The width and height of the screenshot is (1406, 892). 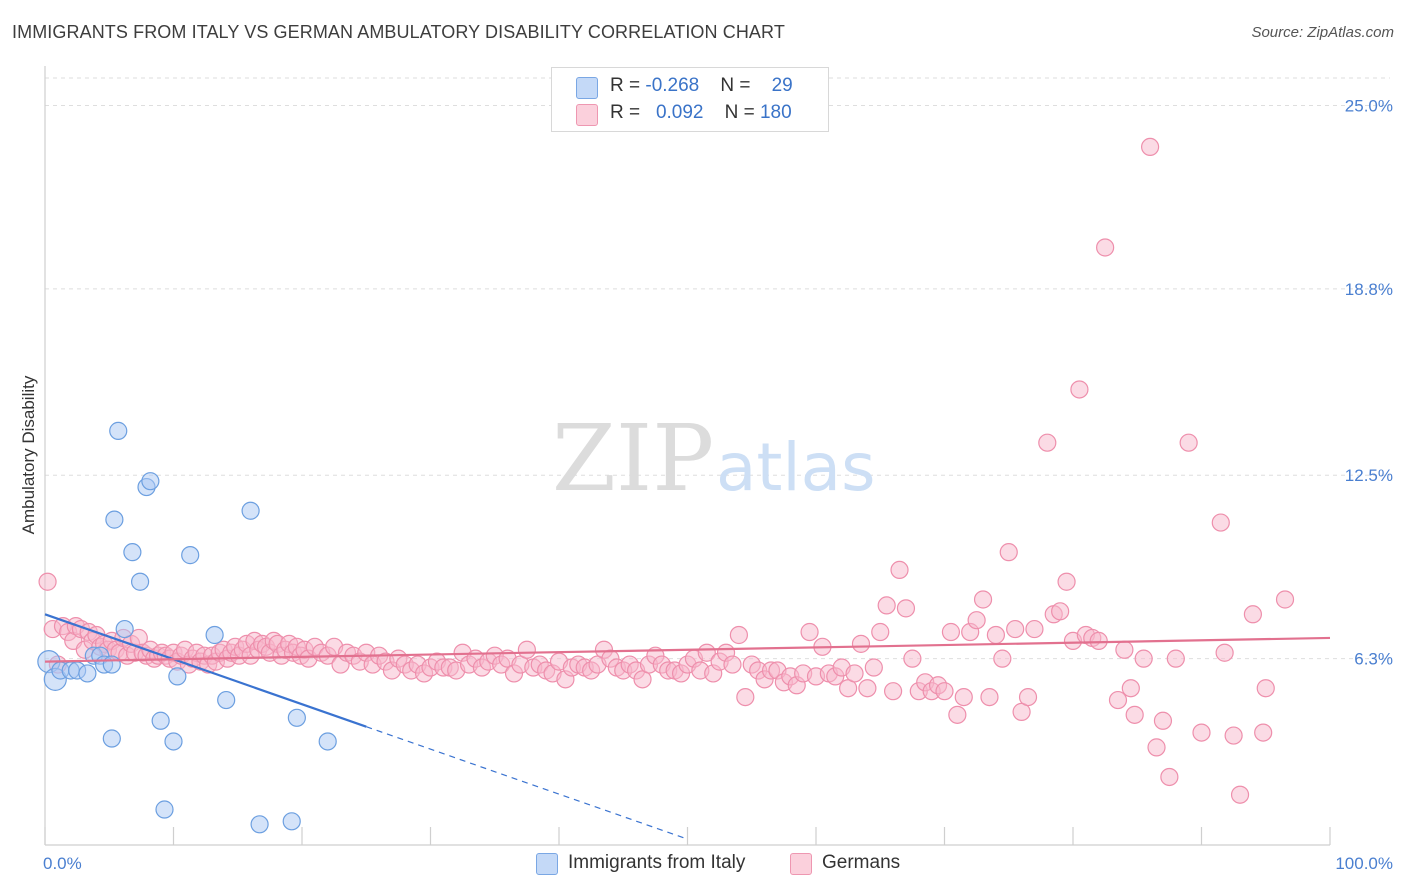 I want to click on germans-r-label: R =, so click(x=628, y=112).